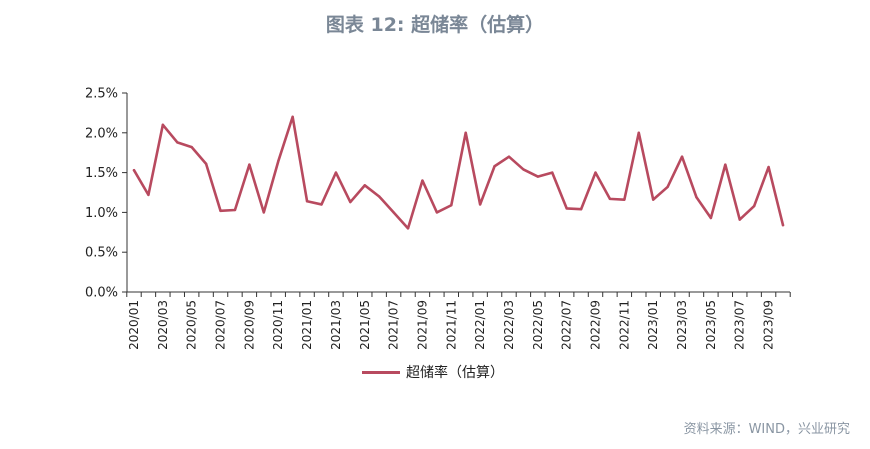 This screenshot has width=870, height=449. I want to click on x-tick-label: 2021/11, so click(451, 325).